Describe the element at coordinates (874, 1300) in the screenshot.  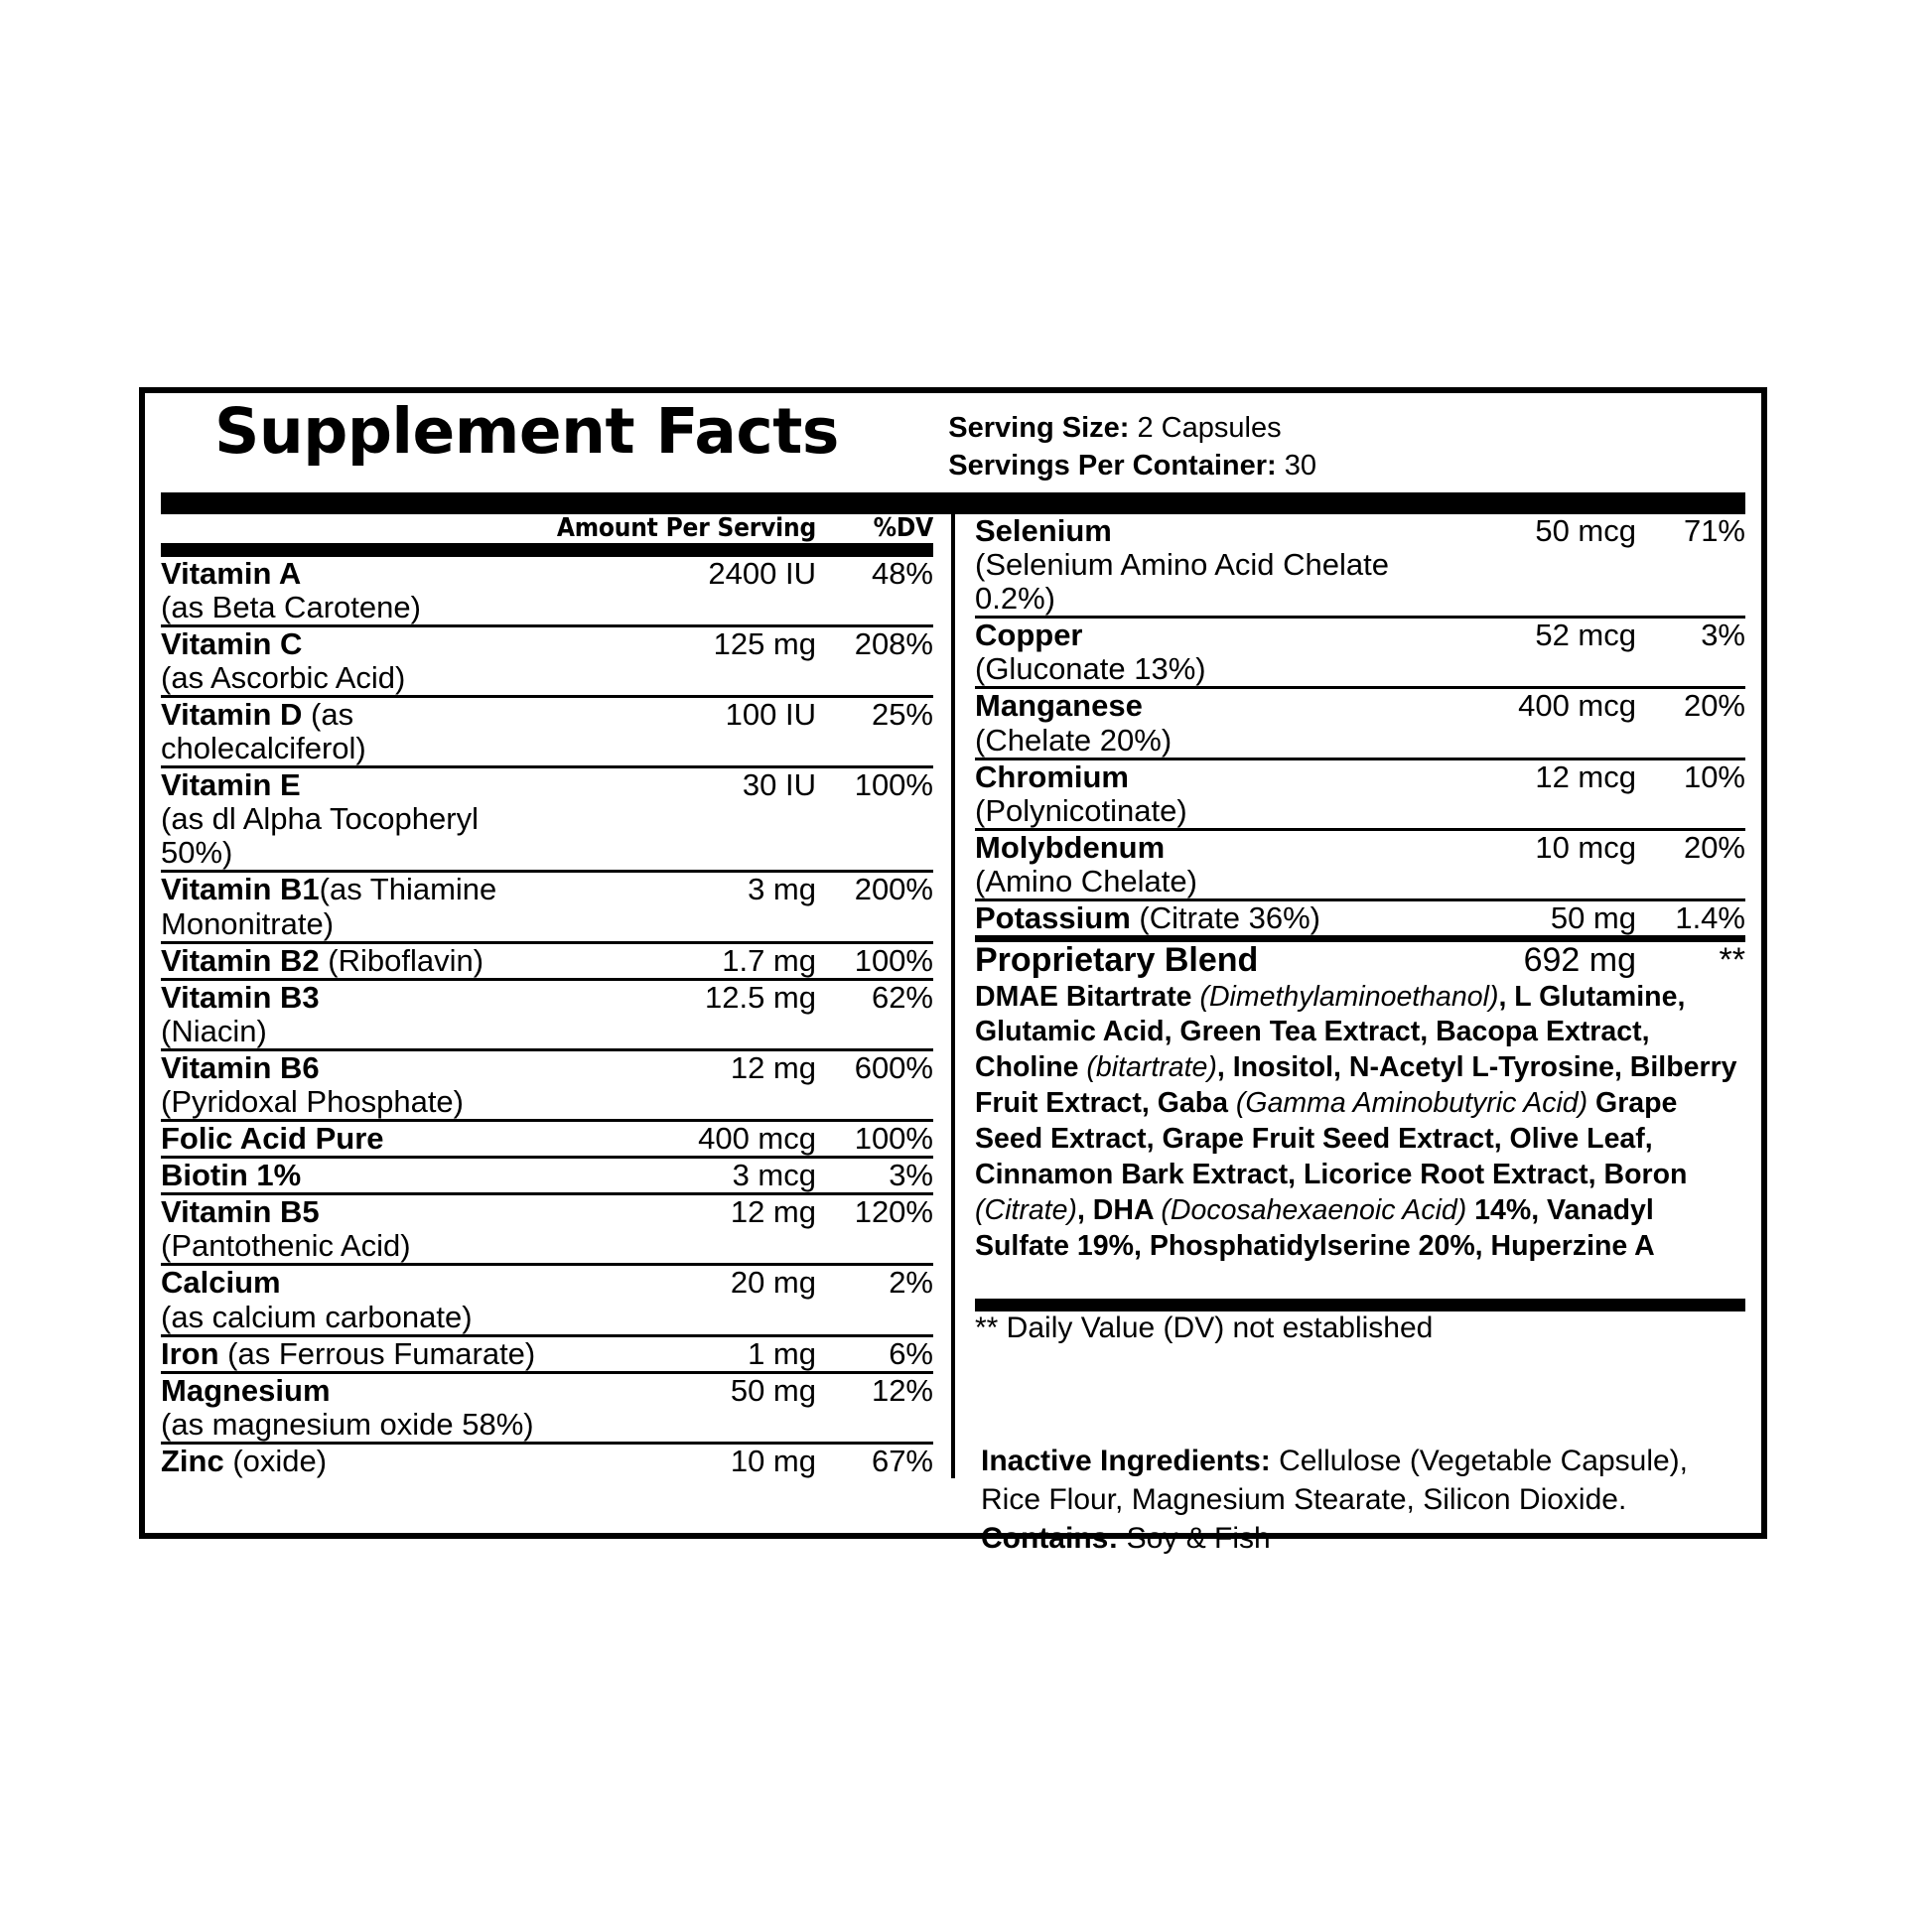
I see `nutrient-dv: 2%` at that location.